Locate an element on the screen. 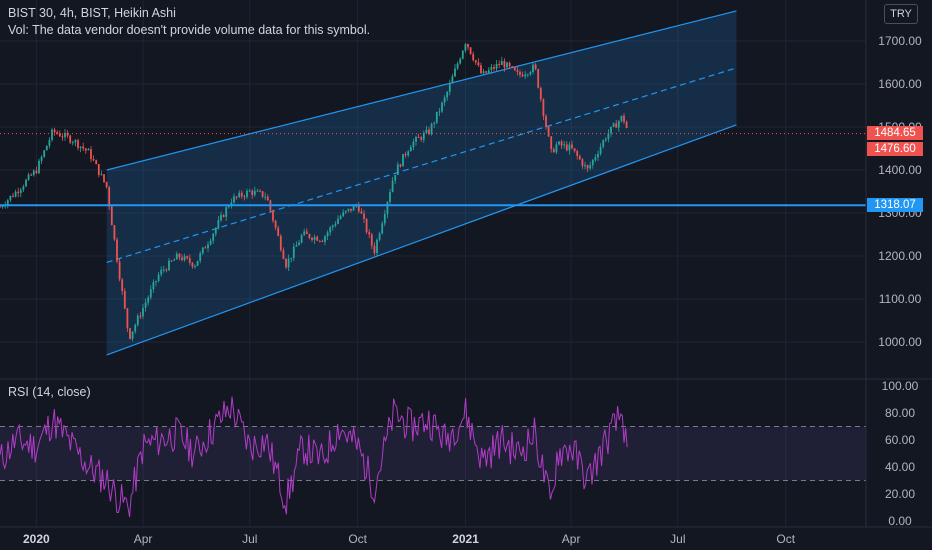  rsi-legend: RSI (14, close) is located at coordinates (49, 392).